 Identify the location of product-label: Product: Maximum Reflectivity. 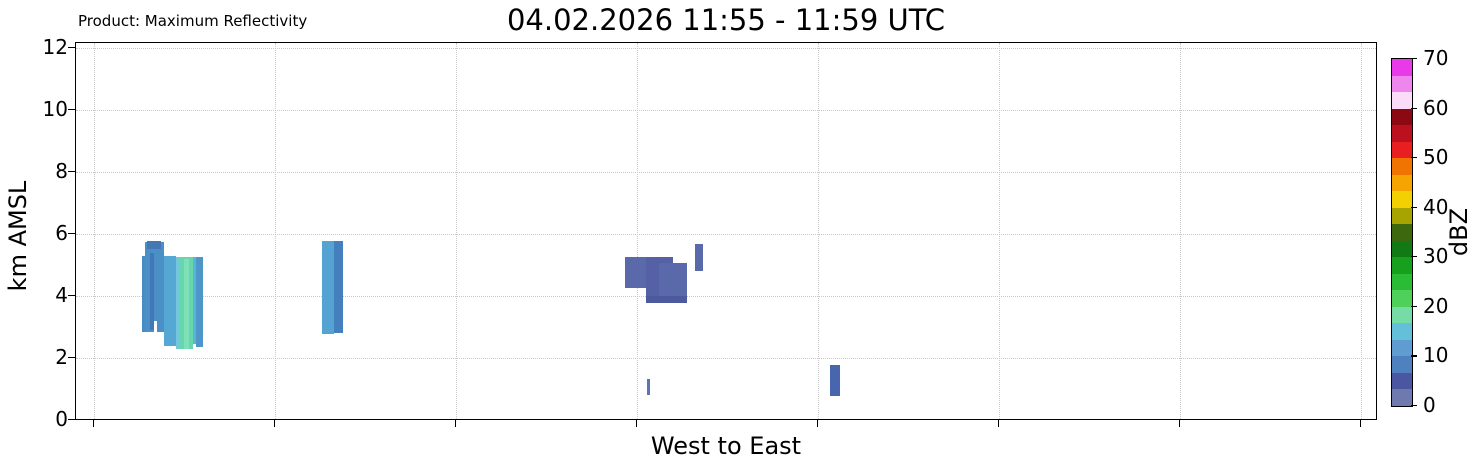
(193, 21).